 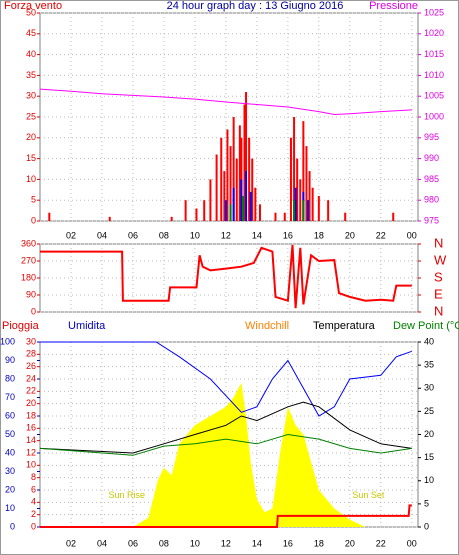 What do you see at coordinates (21, 326) in the screenshot?
I see `rain-label: Pioggia` at bounding box center [21, 326].